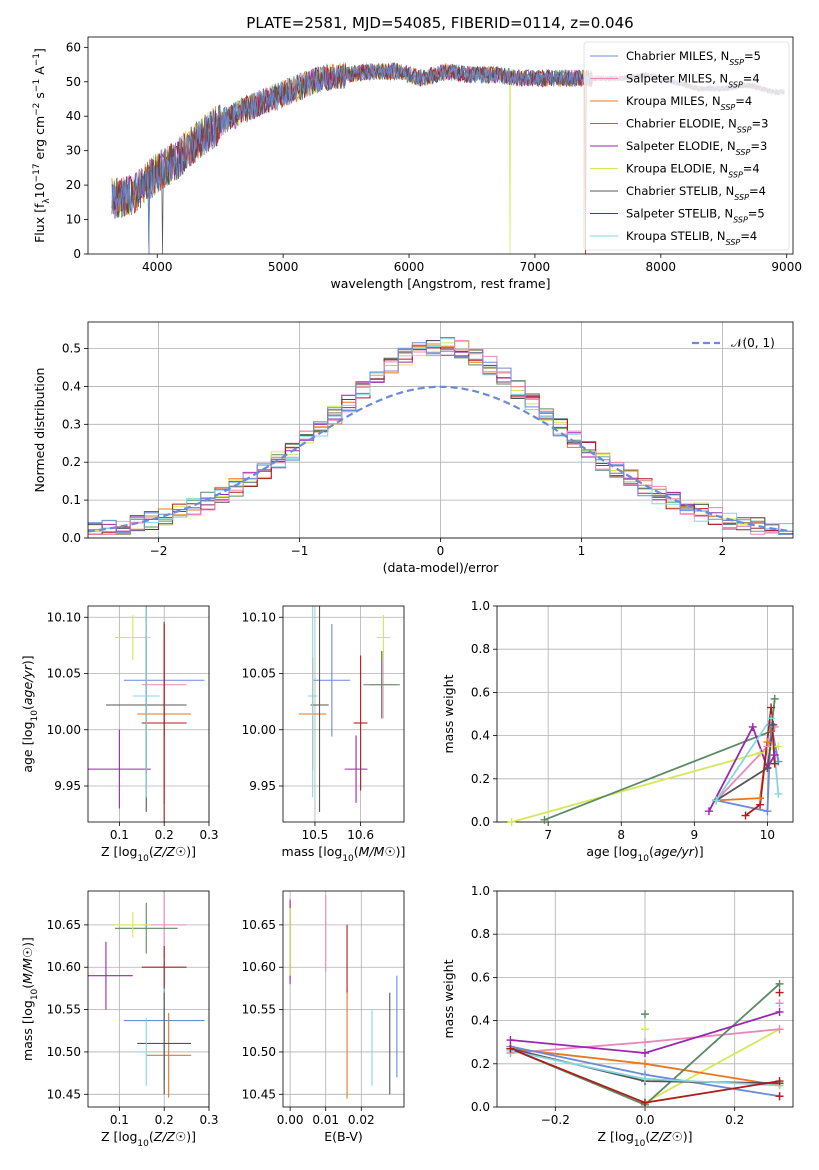 The height and width of the screenshot is (1170, 819). I want to click on spectrum-x-label: wavelength [Angstrom, rest frame], so click(440, 283).